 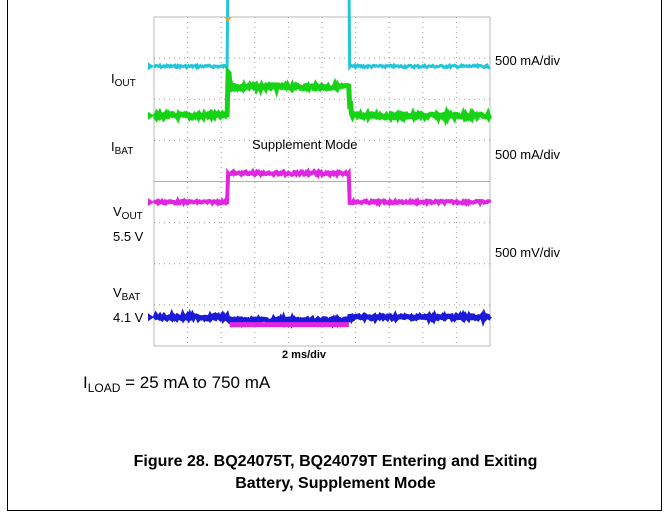 I want to click on iout-scale: 500 mA/div, so click(x=528, y=60).